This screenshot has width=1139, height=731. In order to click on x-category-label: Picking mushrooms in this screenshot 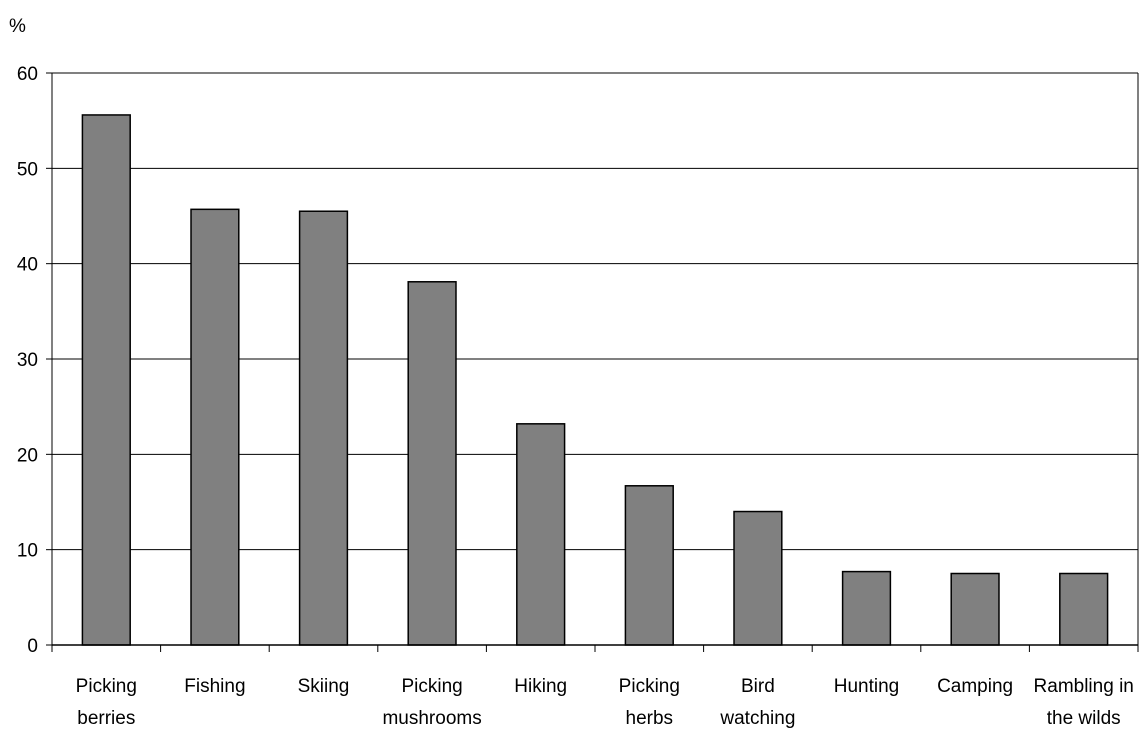, I will do `click(431, 702)`.